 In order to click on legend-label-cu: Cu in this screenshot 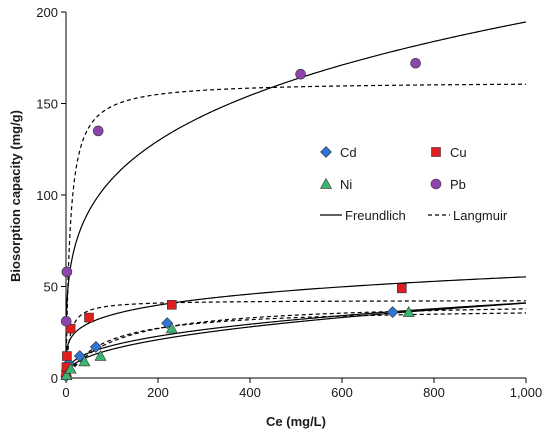, I will do `click(458, 152)`.